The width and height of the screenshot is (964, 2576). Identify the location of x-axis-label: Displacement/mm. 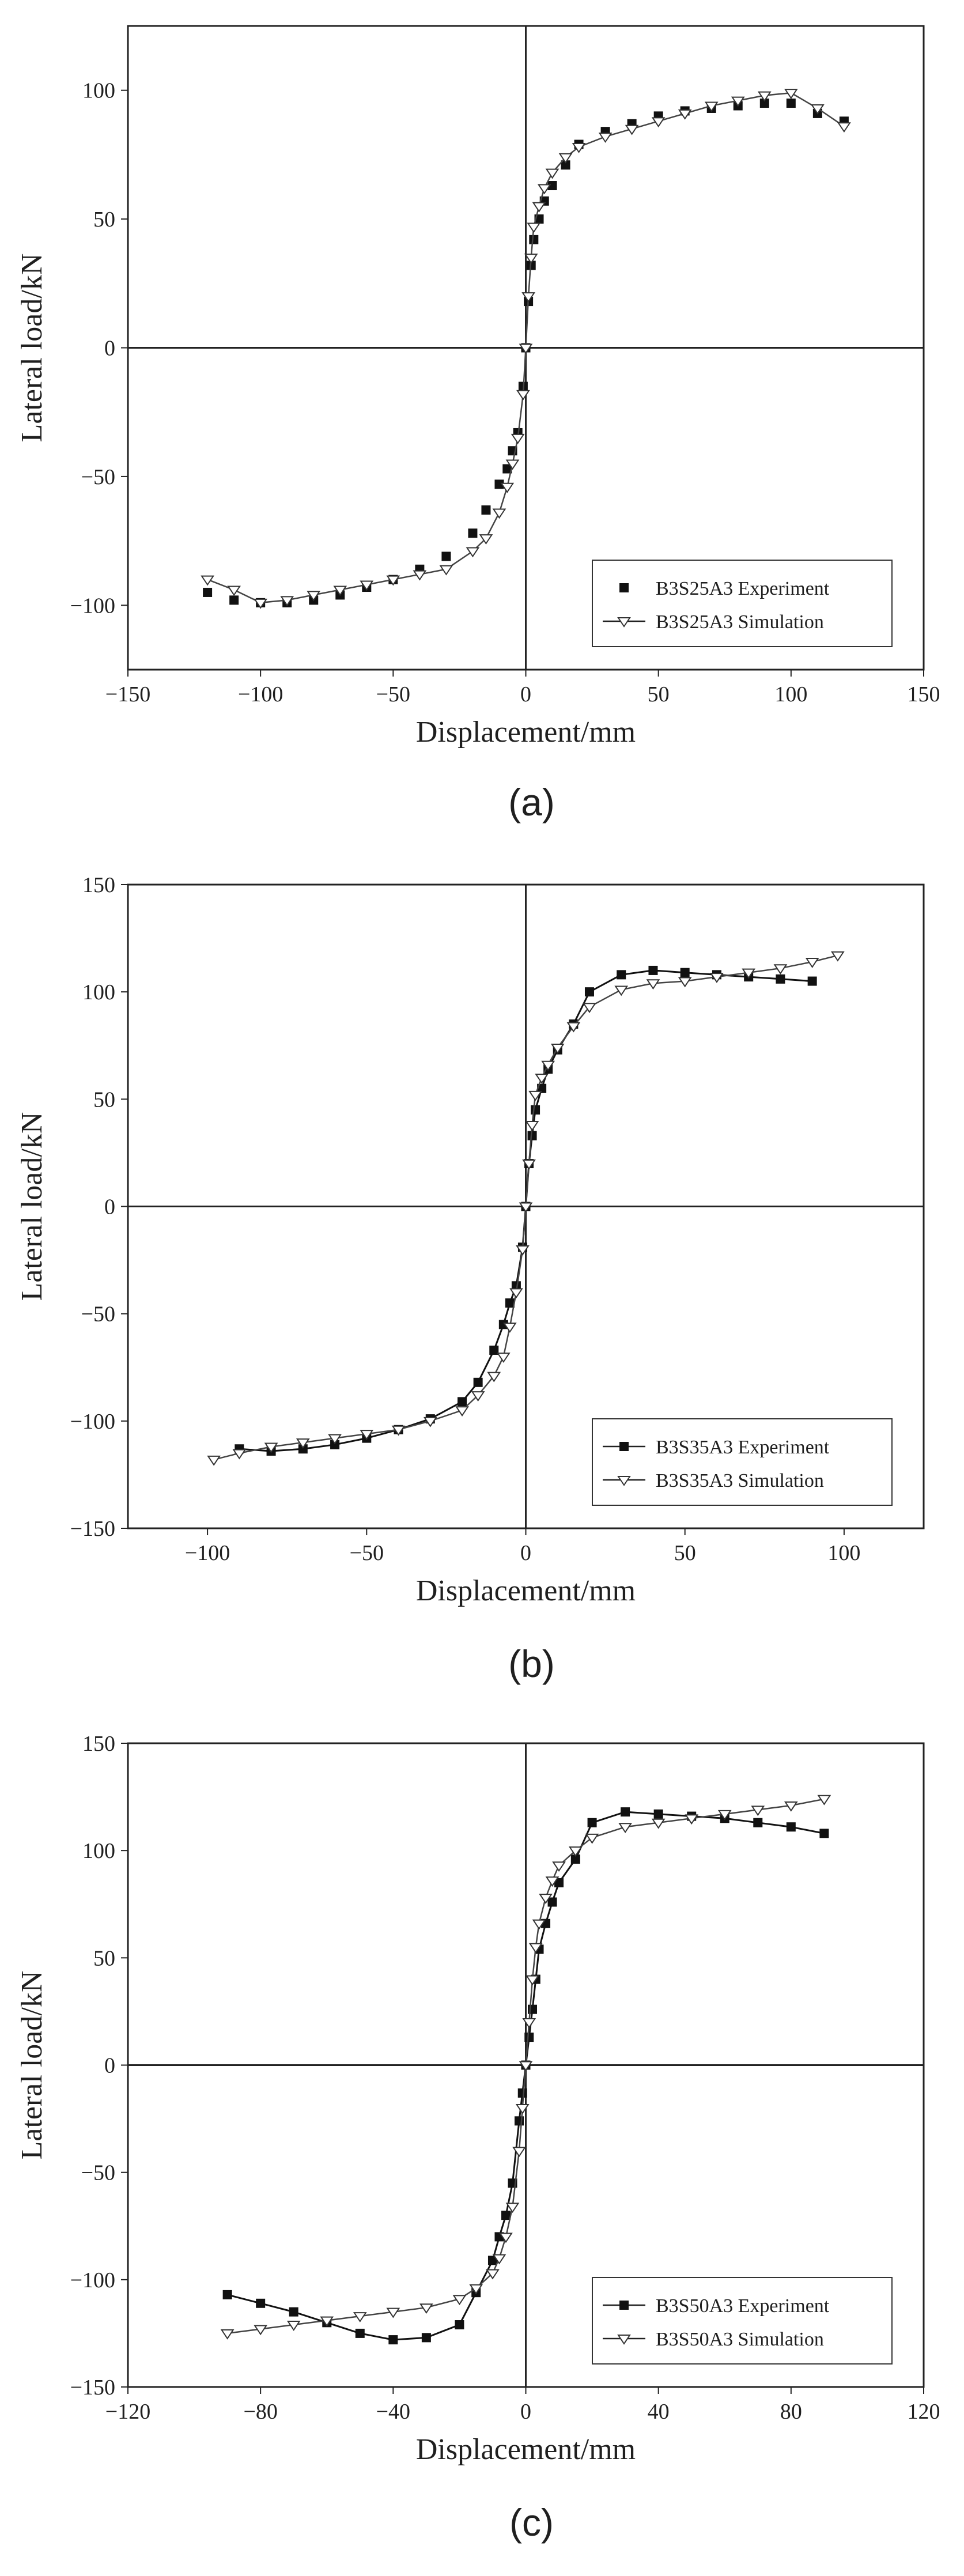
(526, 1590).